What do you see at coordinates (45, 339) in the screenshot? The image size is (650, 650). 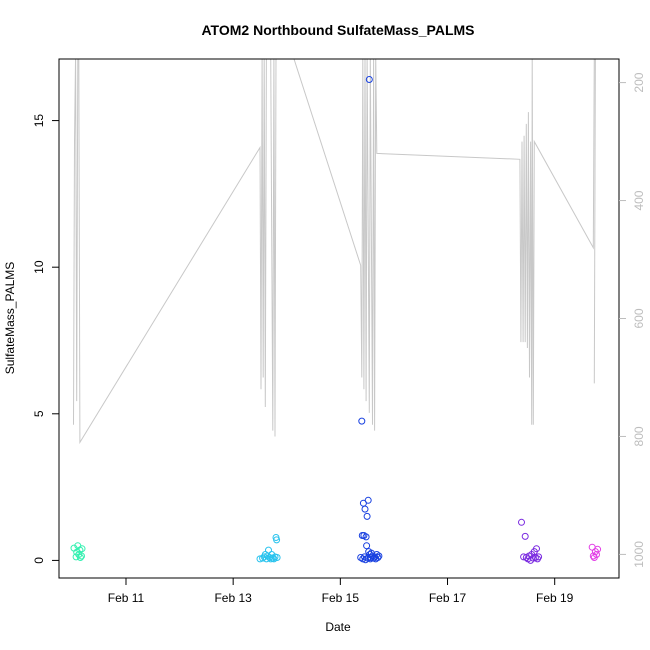 I see `y-axis: 0 5 10 15` at bounding box center [45, 339].